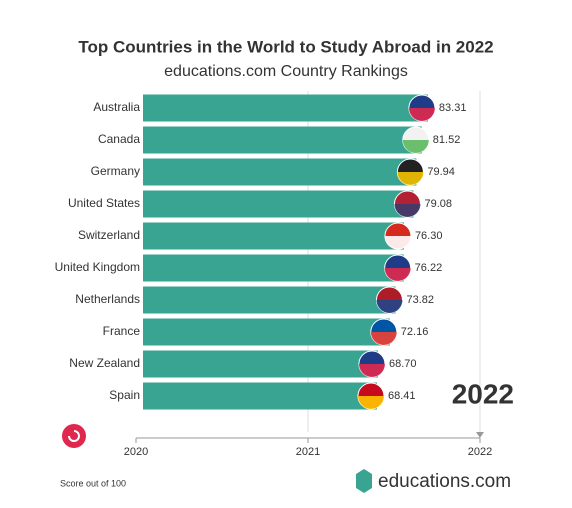  What do you see at coordinates (480, 435) in the screenshot?
I see `timeline-marker` at bounding box center [480, 435].